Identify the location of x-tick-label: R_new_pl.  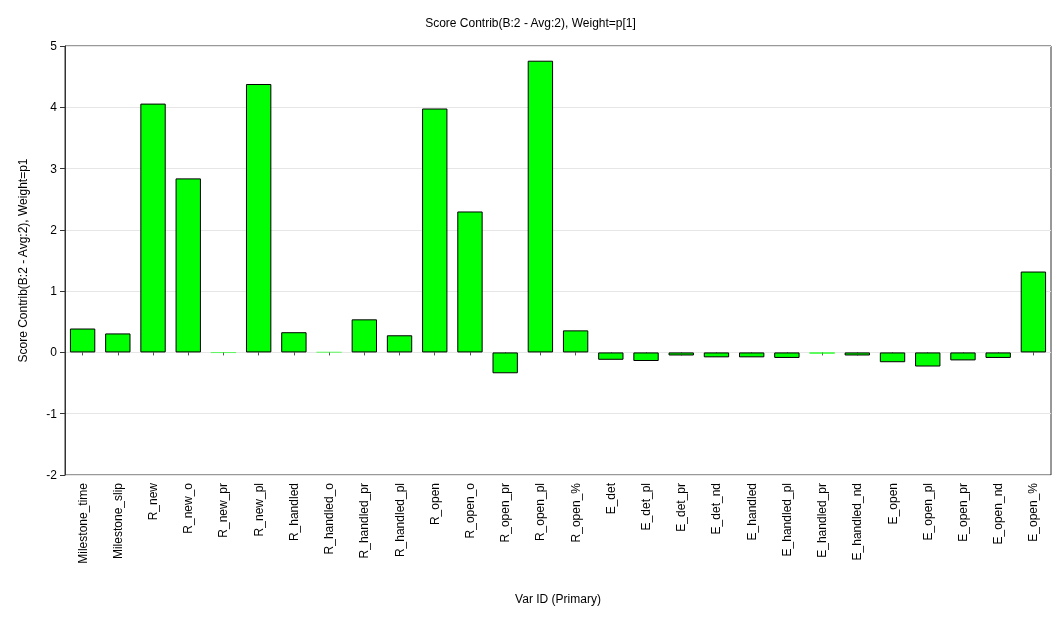
(258, 510).